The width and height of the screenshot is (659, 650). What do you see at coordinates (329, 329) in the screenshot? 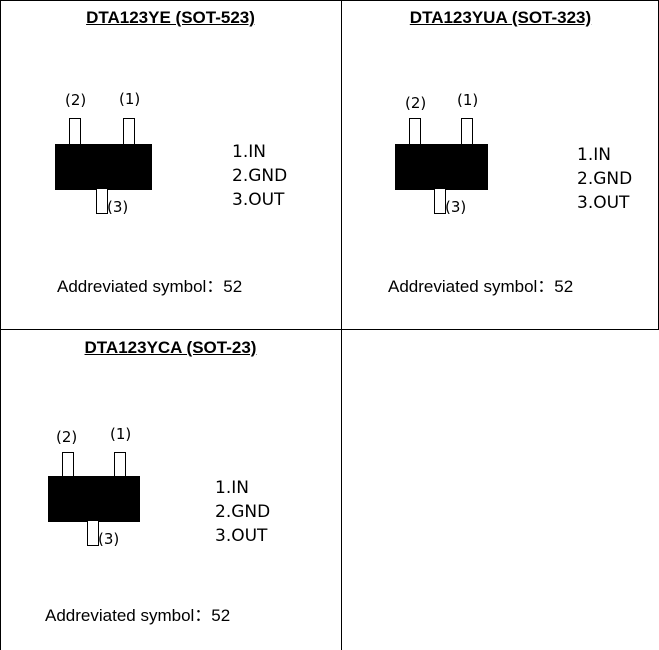
I see `table-divider-horizontal` at bounding box center [329, 329].